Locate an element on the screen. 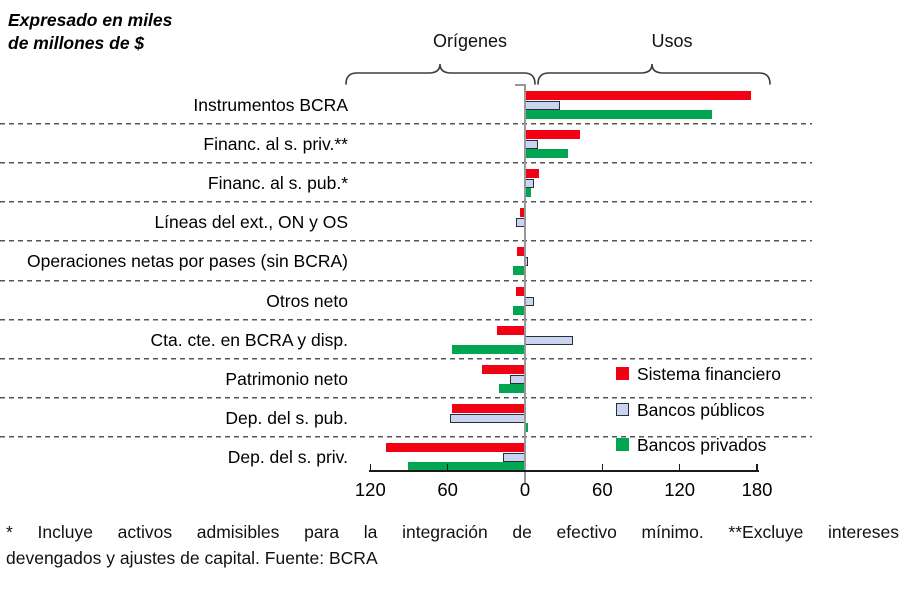 The image size is (907, 605). bar-bancos-publicos-otros-neto is located at coordinates (530, 301).